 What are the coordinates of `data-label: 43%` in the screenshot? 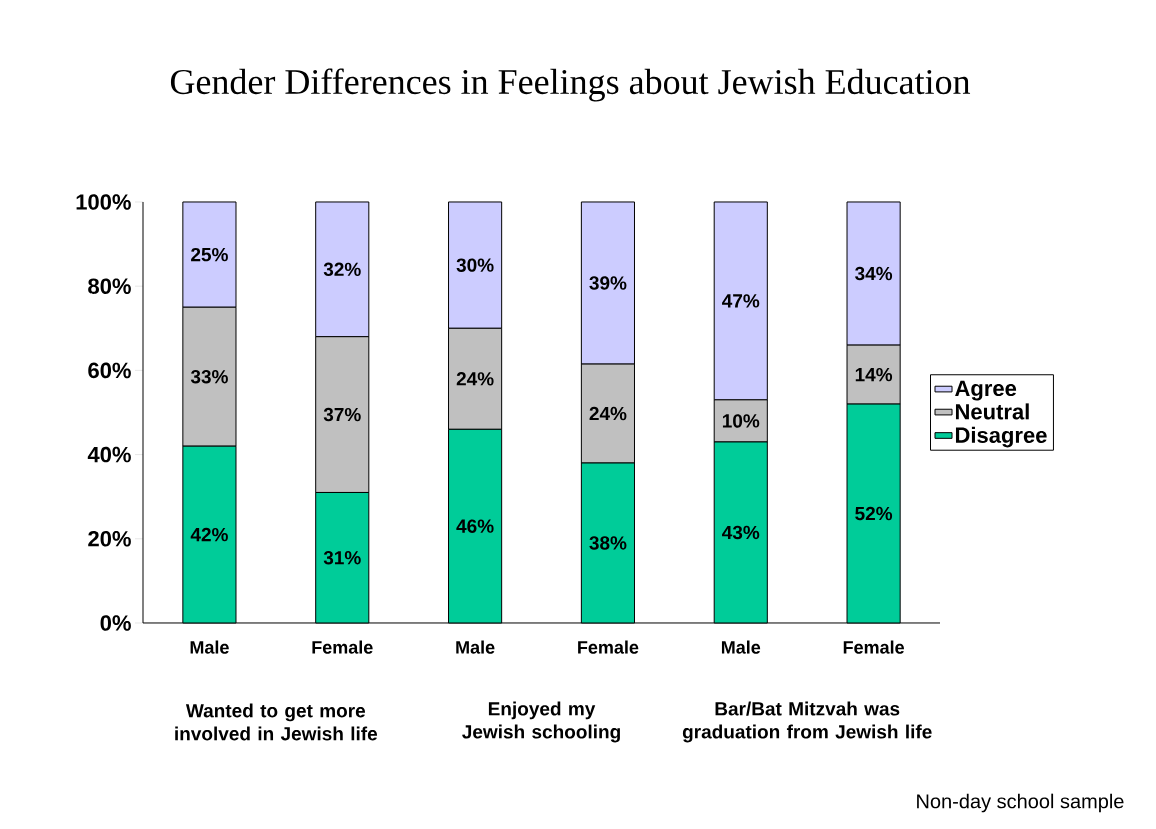 It's located at (741, 532).